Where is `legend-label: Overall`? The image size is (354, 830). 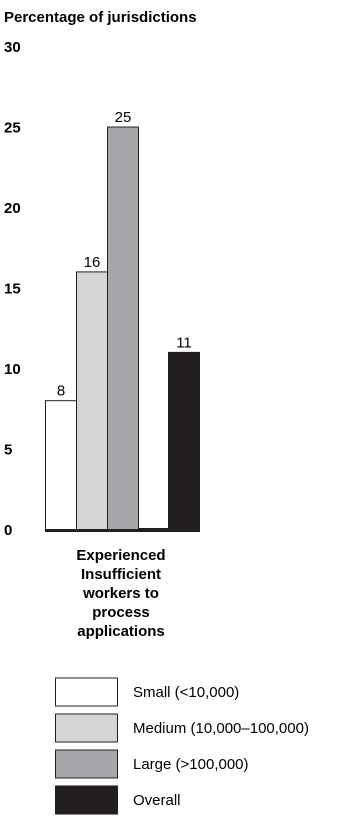
legend-label: Overall is located at coordinates (157, 800).